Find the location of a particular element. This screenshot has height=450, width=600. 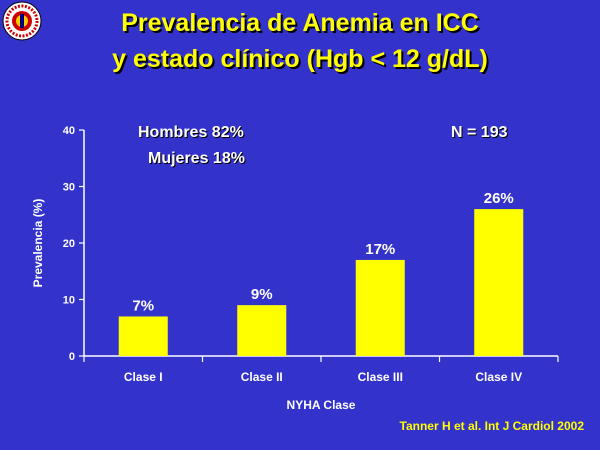

x-category-label: Clase II is located at coordinates (262, 377).